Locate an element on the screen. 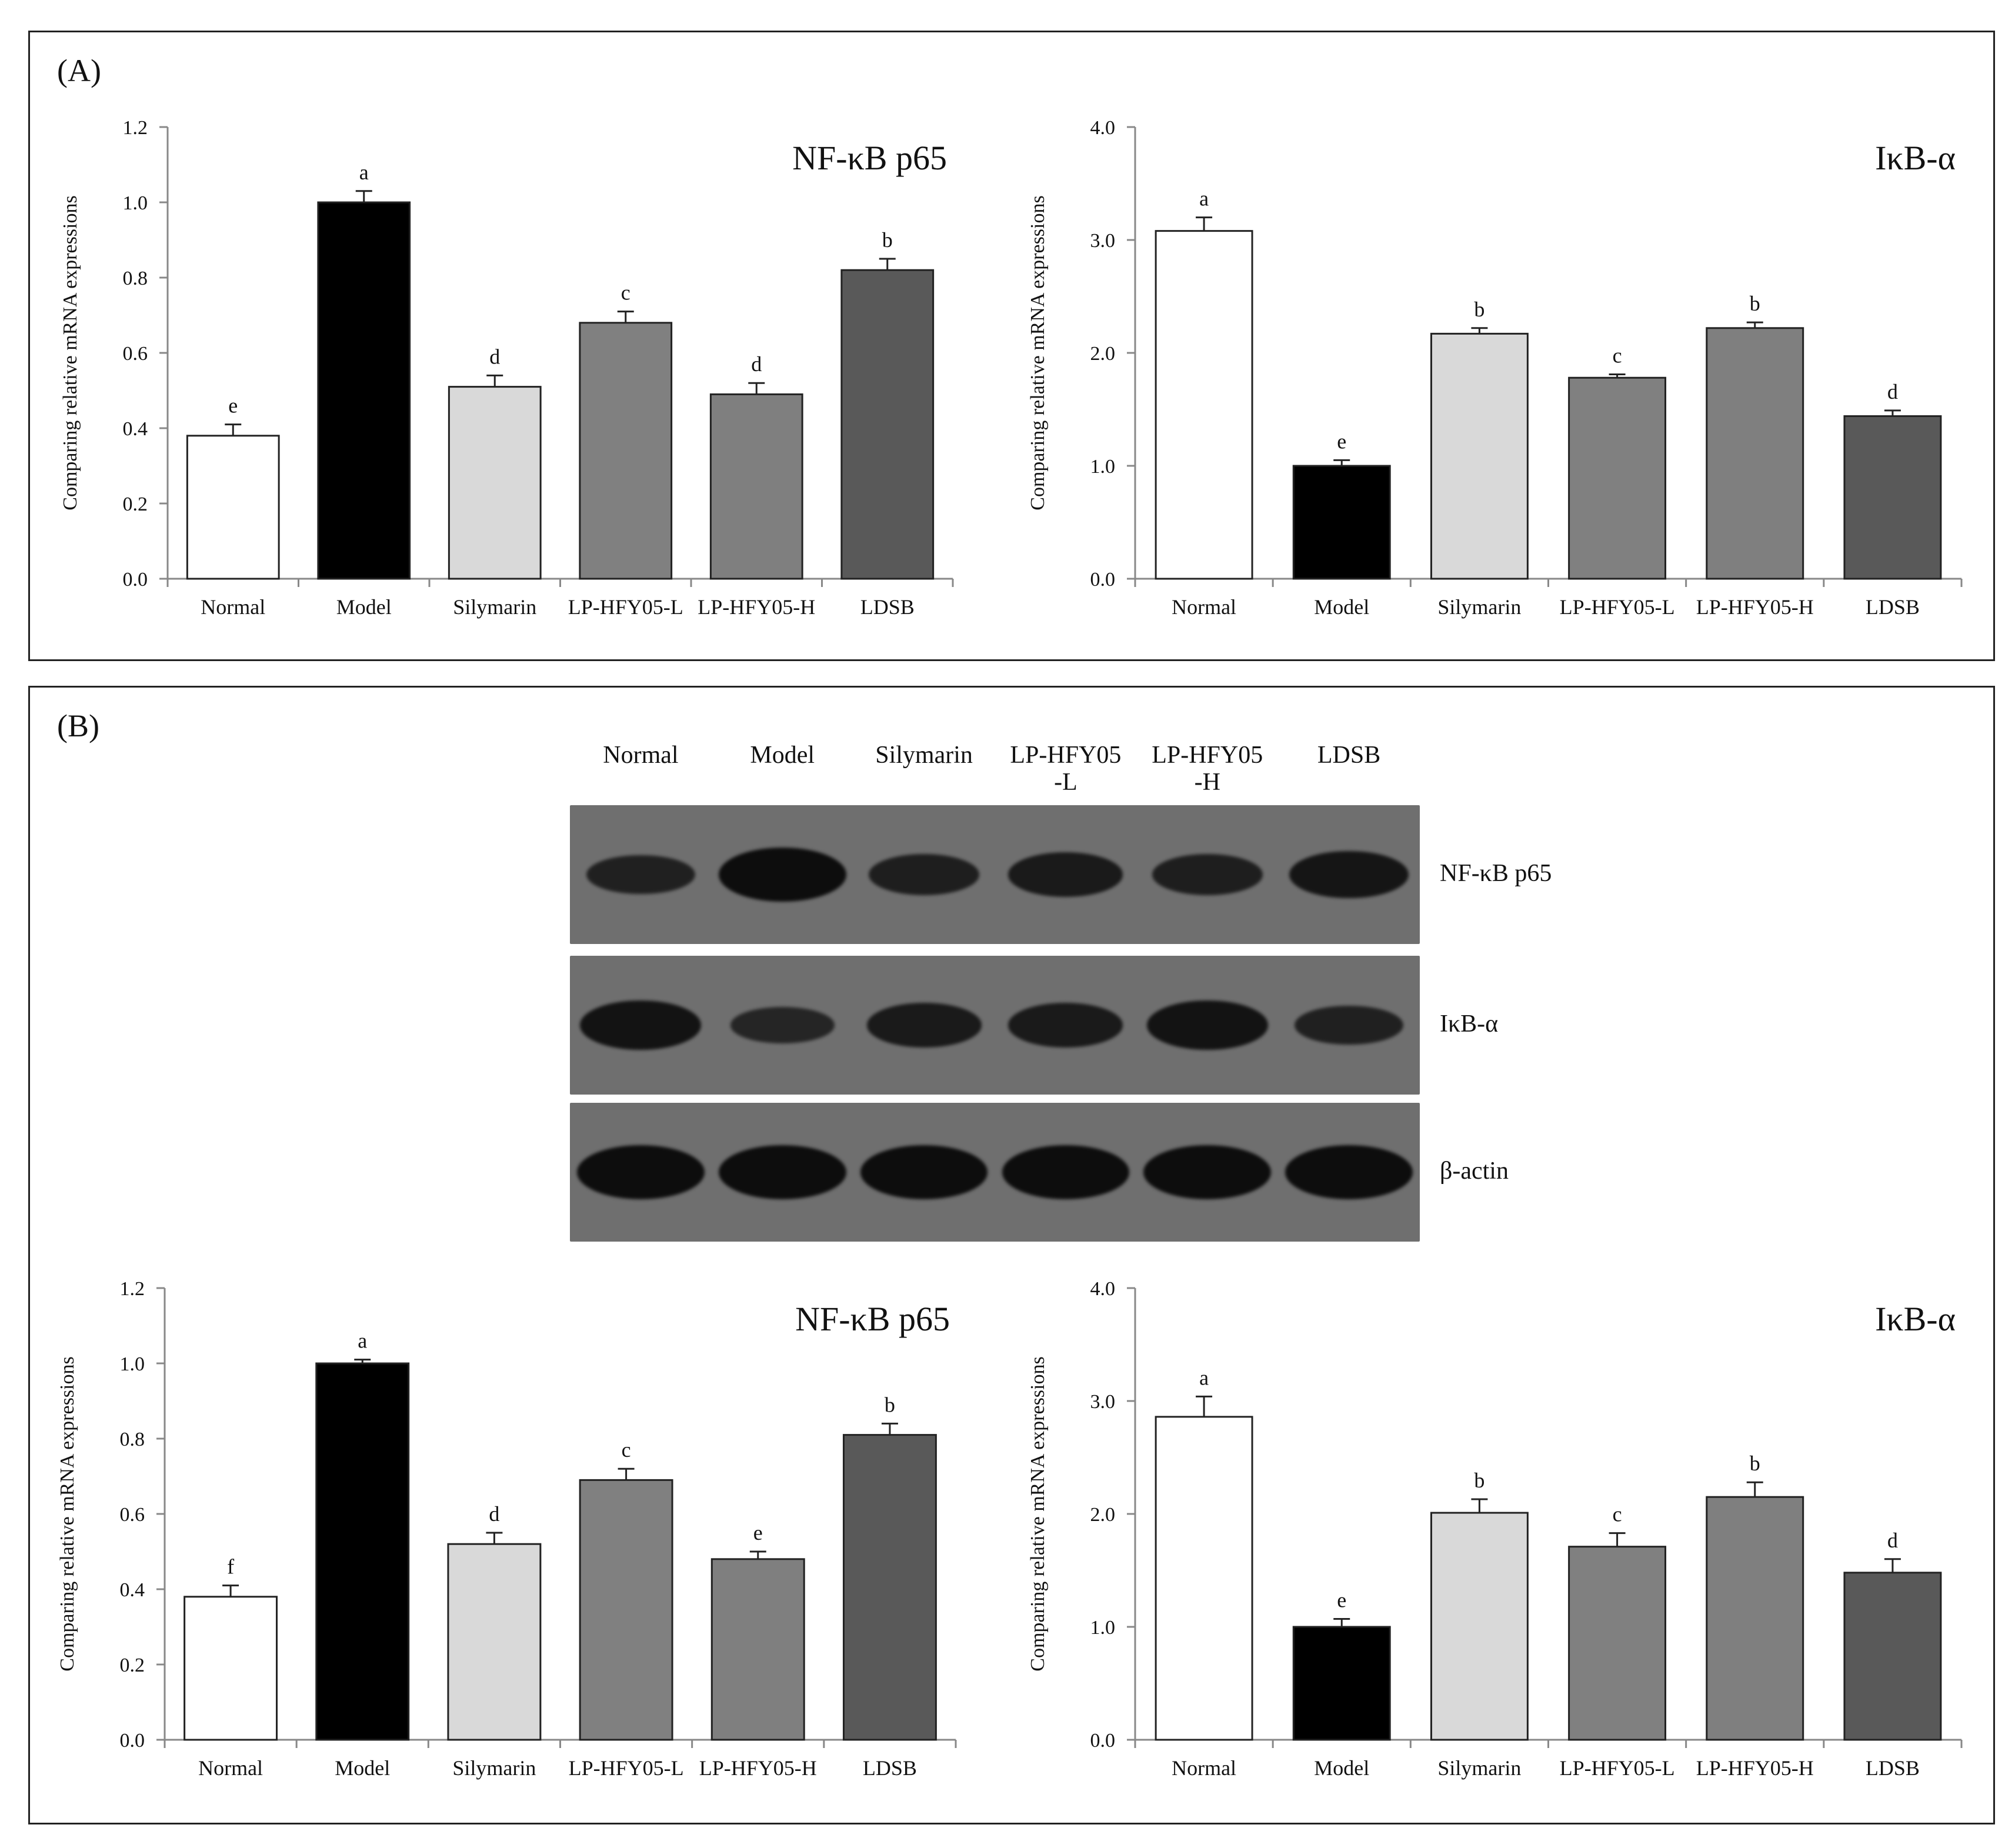 This screenshot has width=2015, height=1848. blot-lane-label: LP-HFY05 -L is located at coordinates (1066, 769).